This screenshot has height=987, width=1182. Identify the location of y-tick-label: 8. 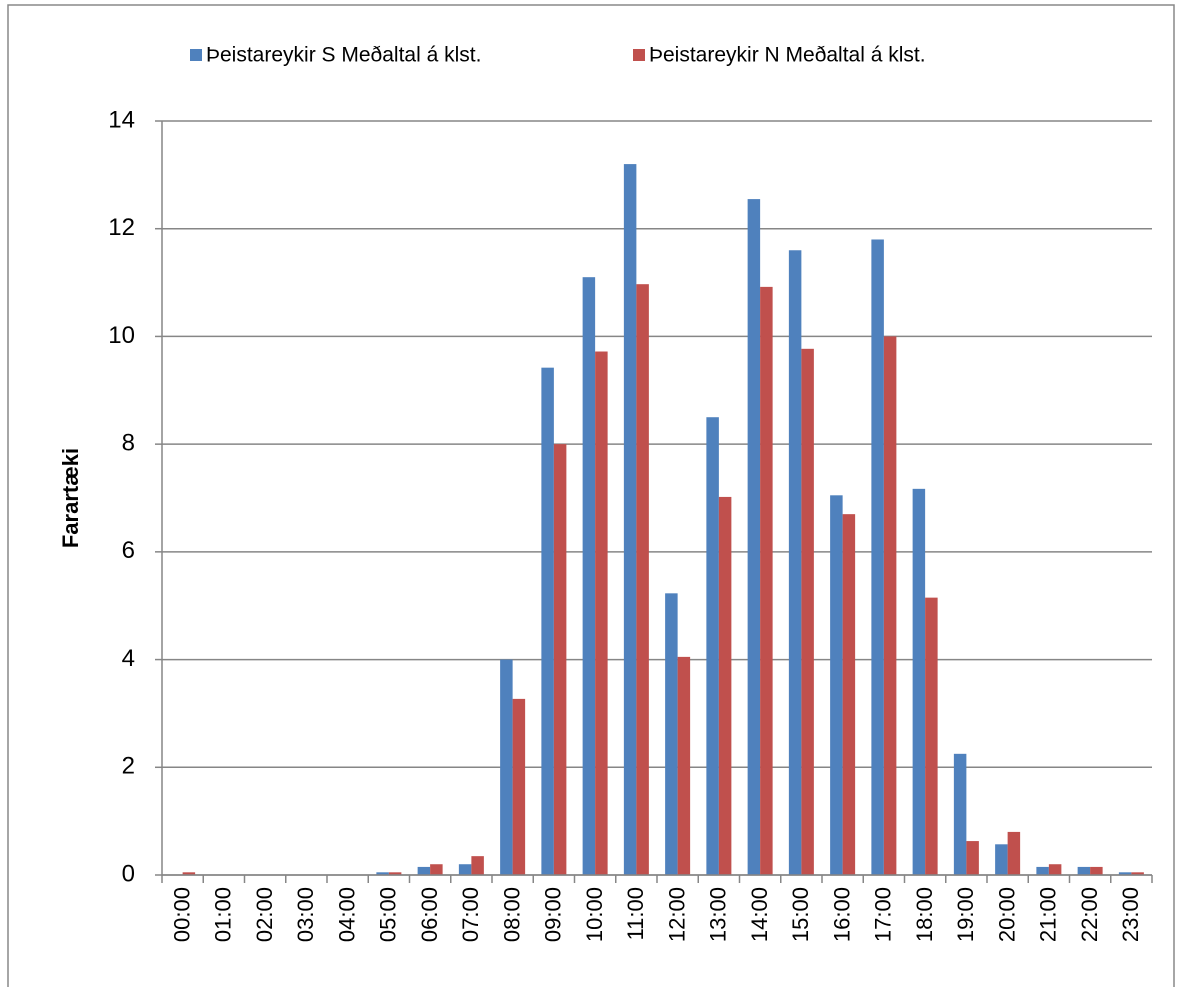
(128, 442).